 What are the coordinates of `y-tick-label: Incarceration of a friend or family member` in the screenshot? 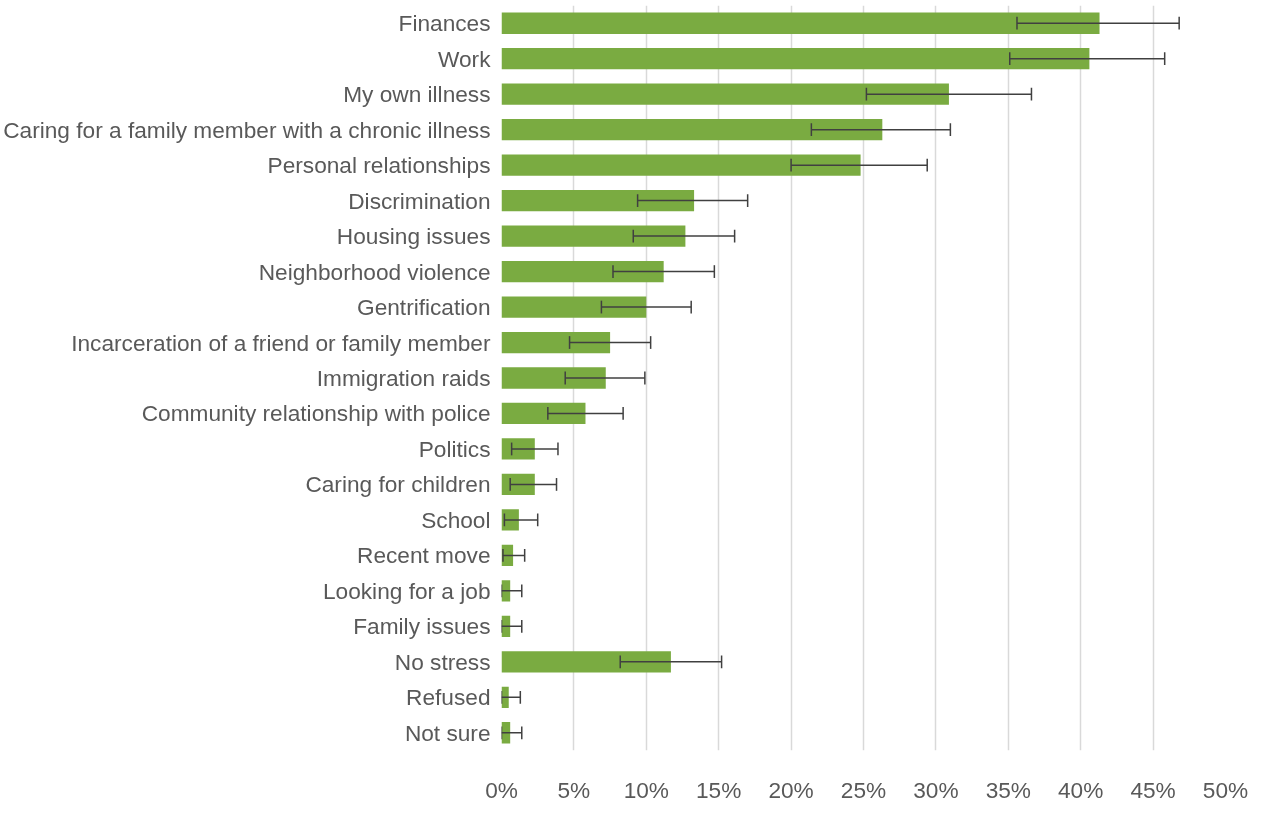 It's located at (281, 342).